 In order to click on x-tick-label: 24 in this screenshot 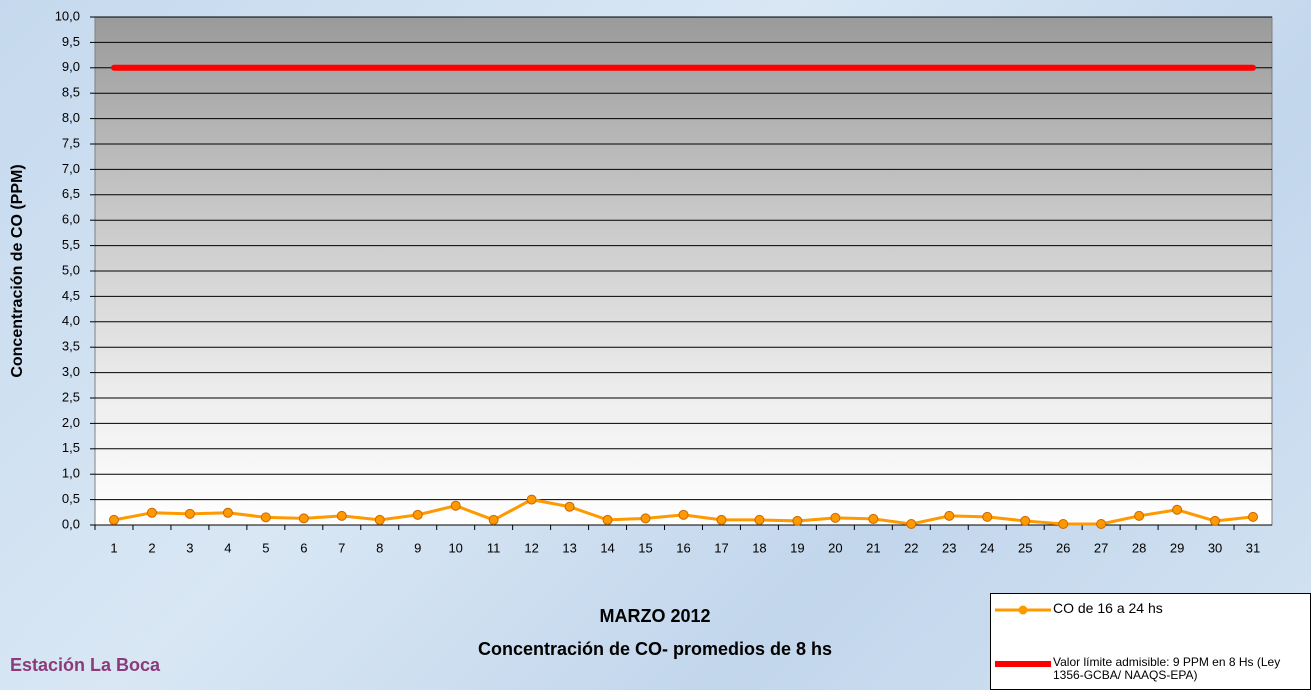, I will do `click(987, 547)`.